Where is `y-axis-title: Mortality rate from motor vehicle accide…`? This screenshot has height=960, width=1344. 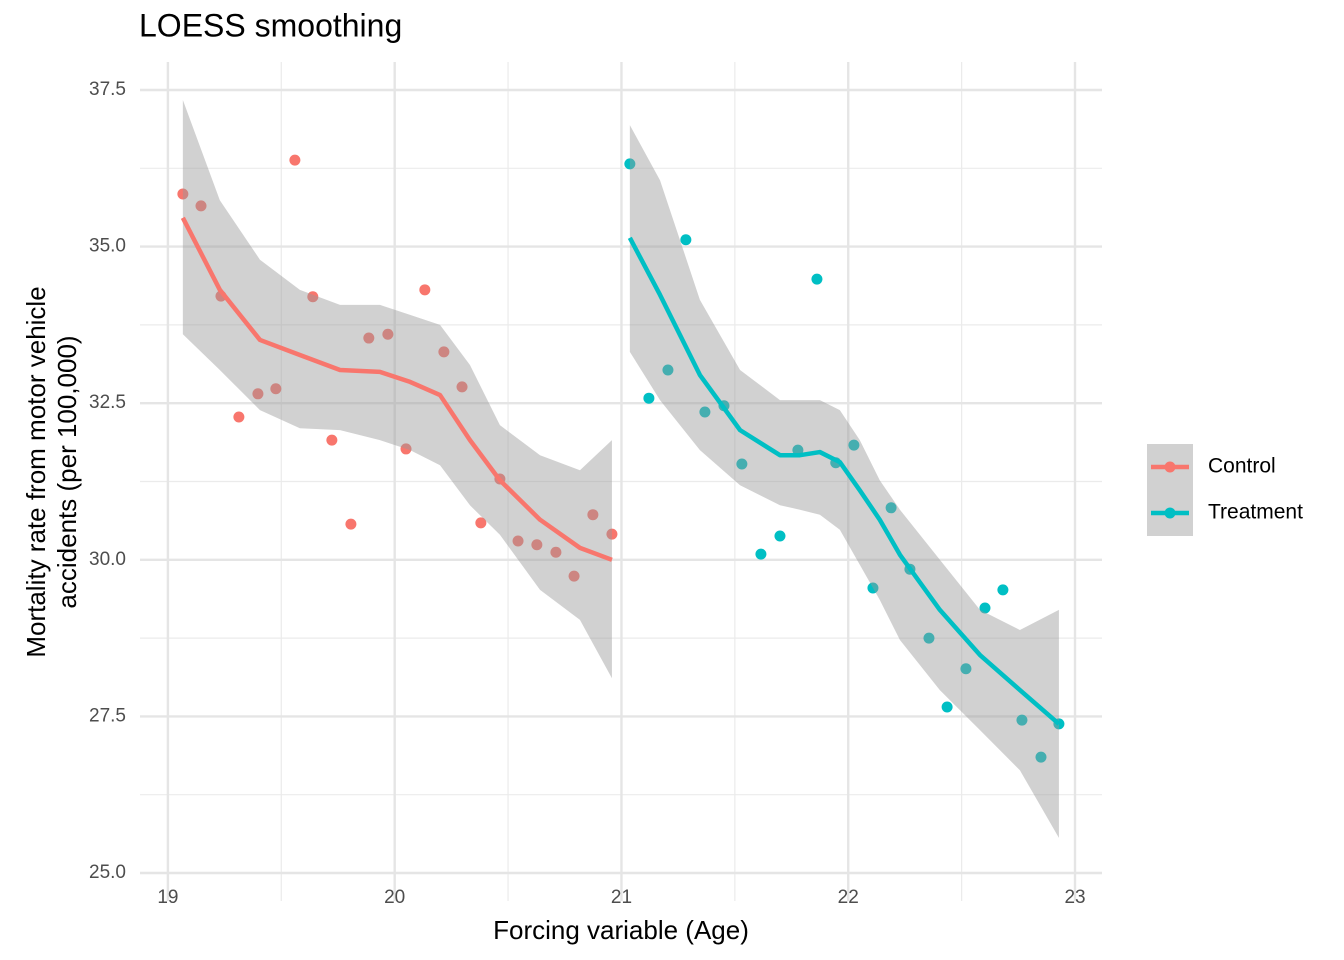
y-axis-title: Mortality rate from motor vehicle accide… is located at coordinates (51, 471).